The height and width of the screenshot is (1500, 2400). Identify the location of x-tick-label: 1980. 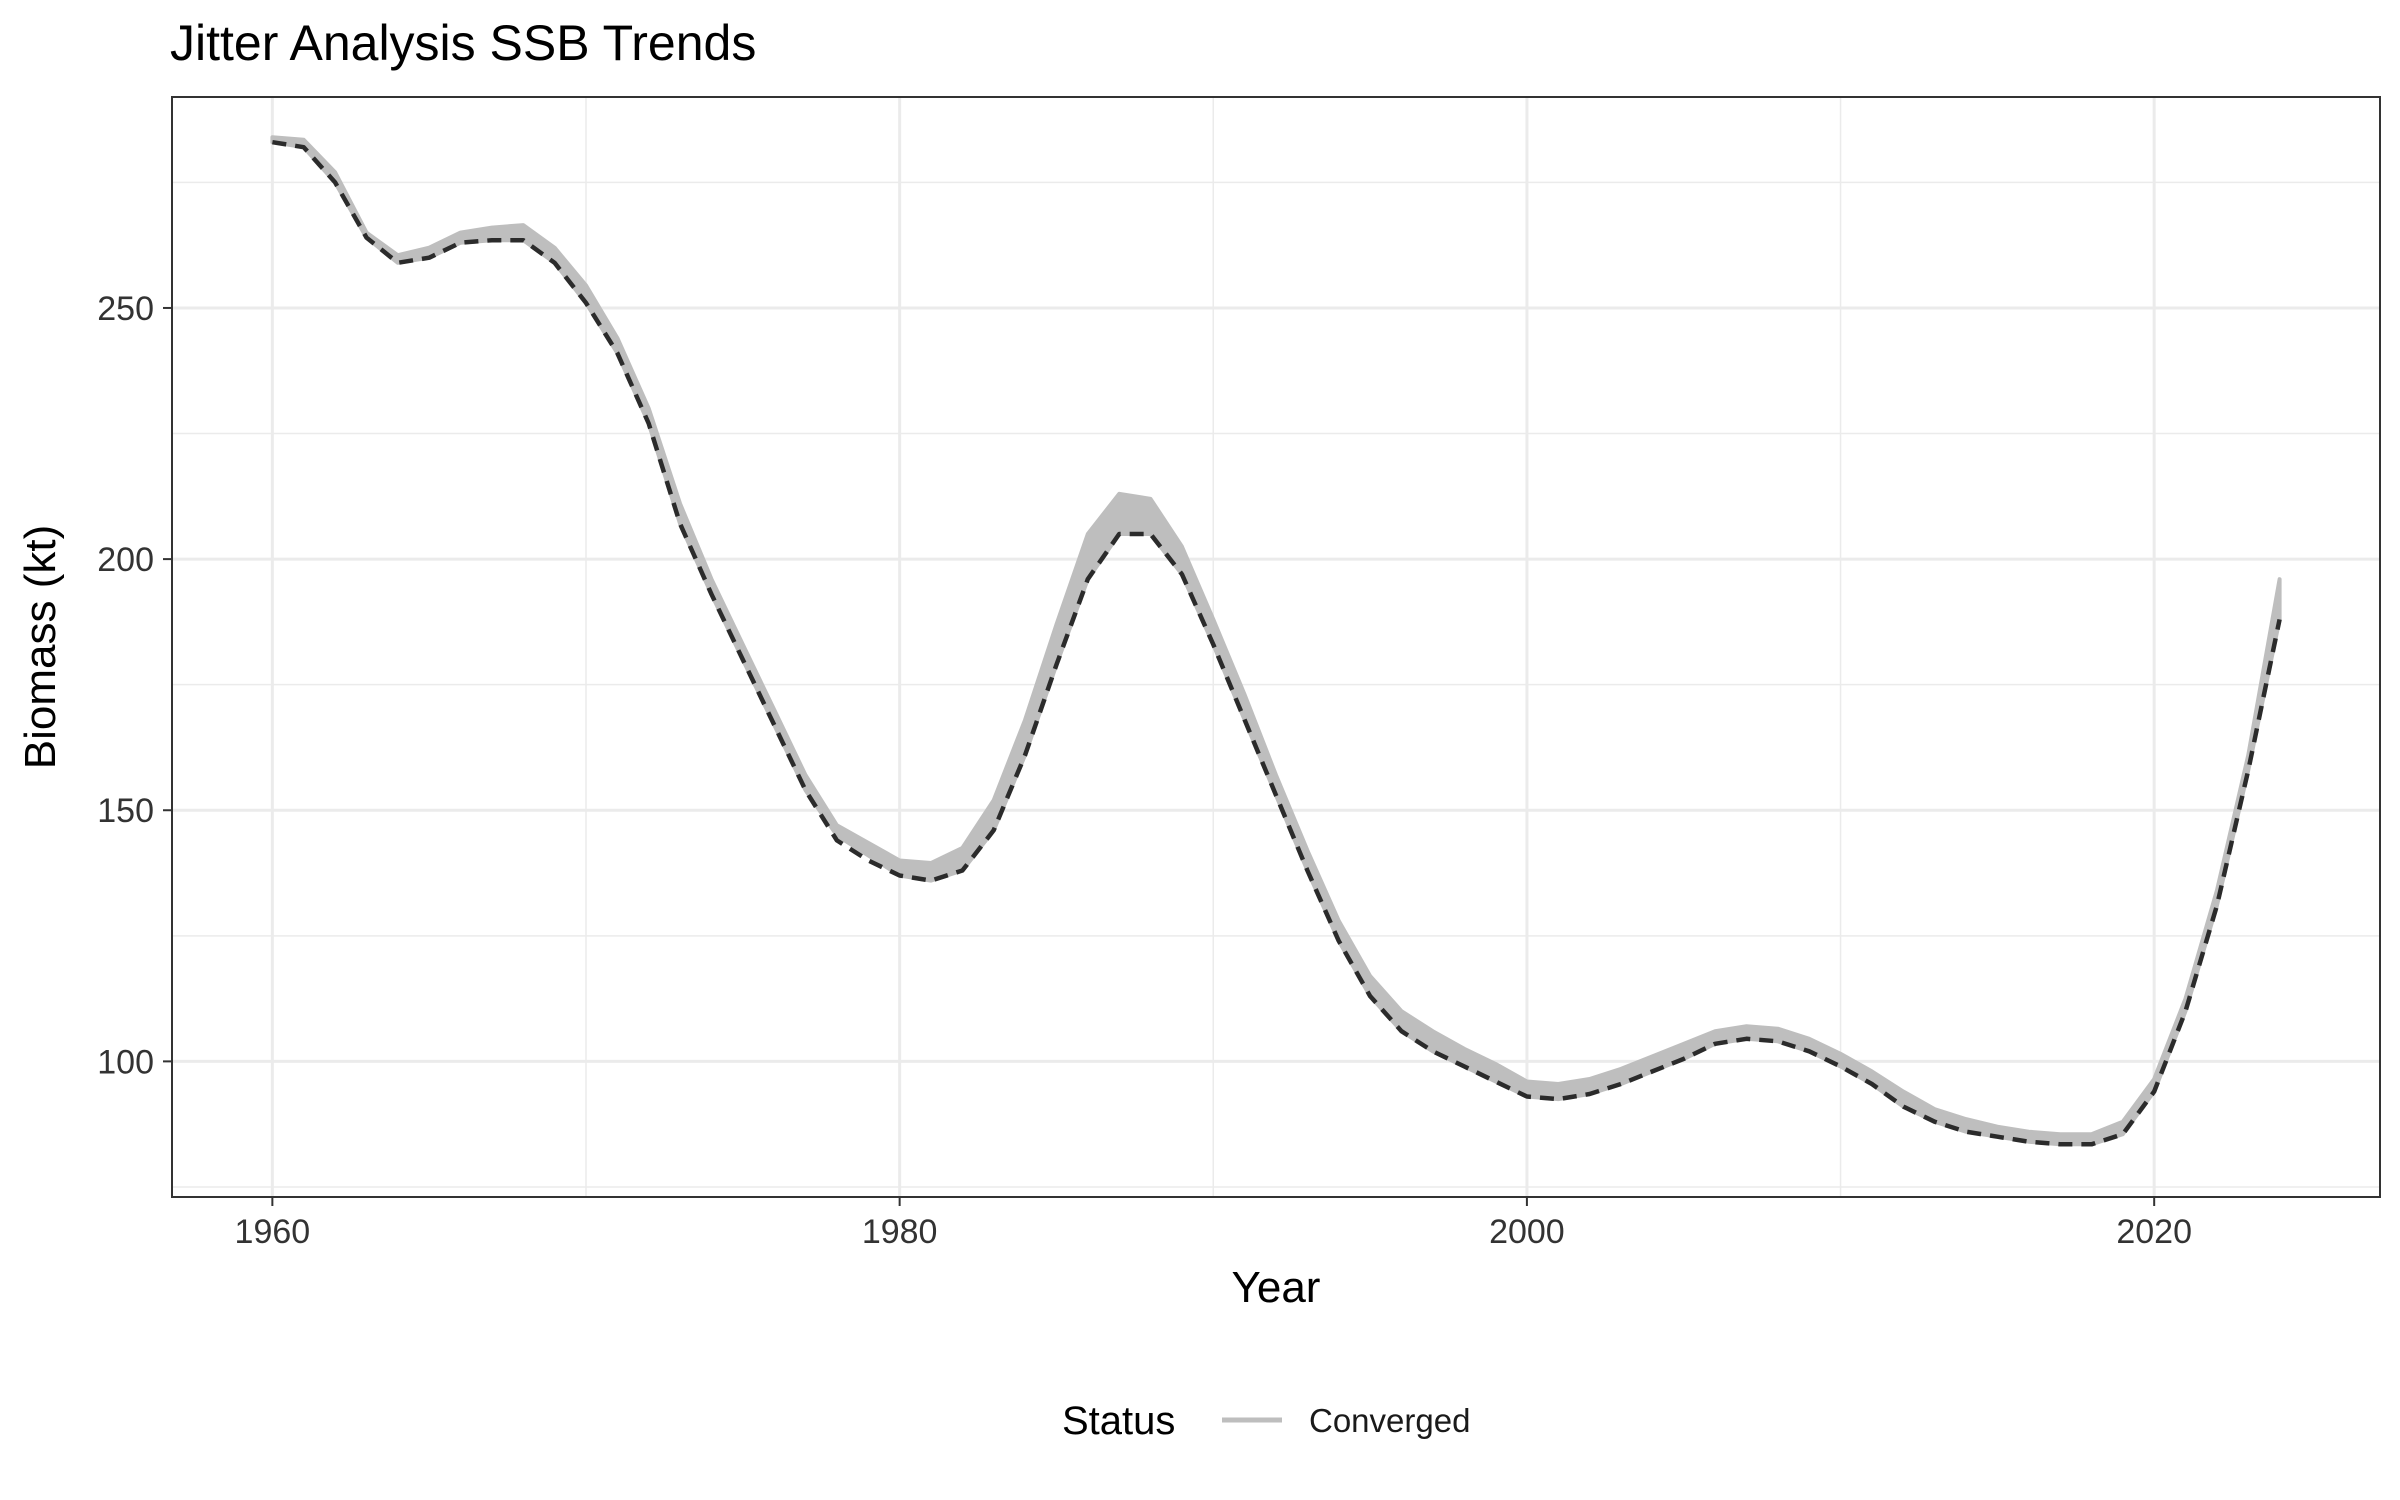
(900, 1232).